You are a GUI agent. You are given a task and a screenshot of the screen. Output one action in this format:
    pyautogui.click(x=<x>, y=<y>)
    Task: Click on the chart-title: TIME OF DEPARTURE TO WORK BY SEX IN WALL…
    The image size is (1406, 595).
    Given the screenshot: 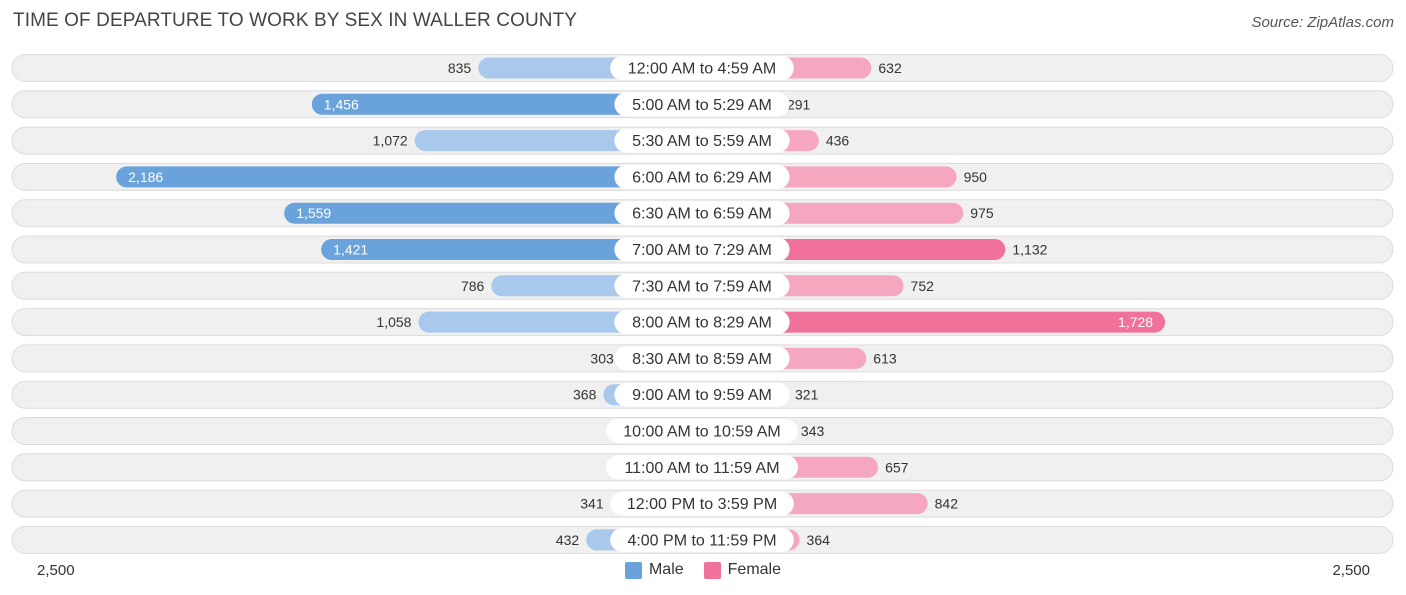 What is the action you would take?
    pyautogui.click(x=295, y=20)
    